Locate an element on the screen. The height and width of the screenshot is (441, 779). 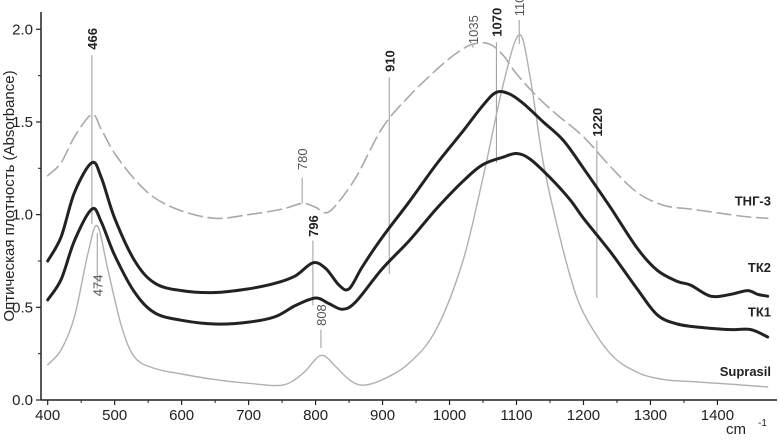
annotation-label: 780 is located at coordinates (302, 159).